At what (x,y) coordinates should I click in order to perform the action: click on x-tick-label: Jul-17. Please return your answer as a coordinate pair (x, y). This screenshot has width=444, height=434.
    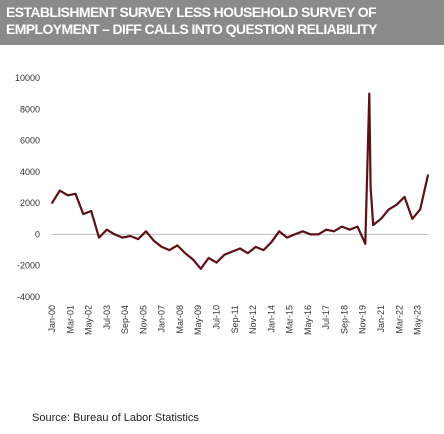
    Looking at the image, I should click on (326, 317).